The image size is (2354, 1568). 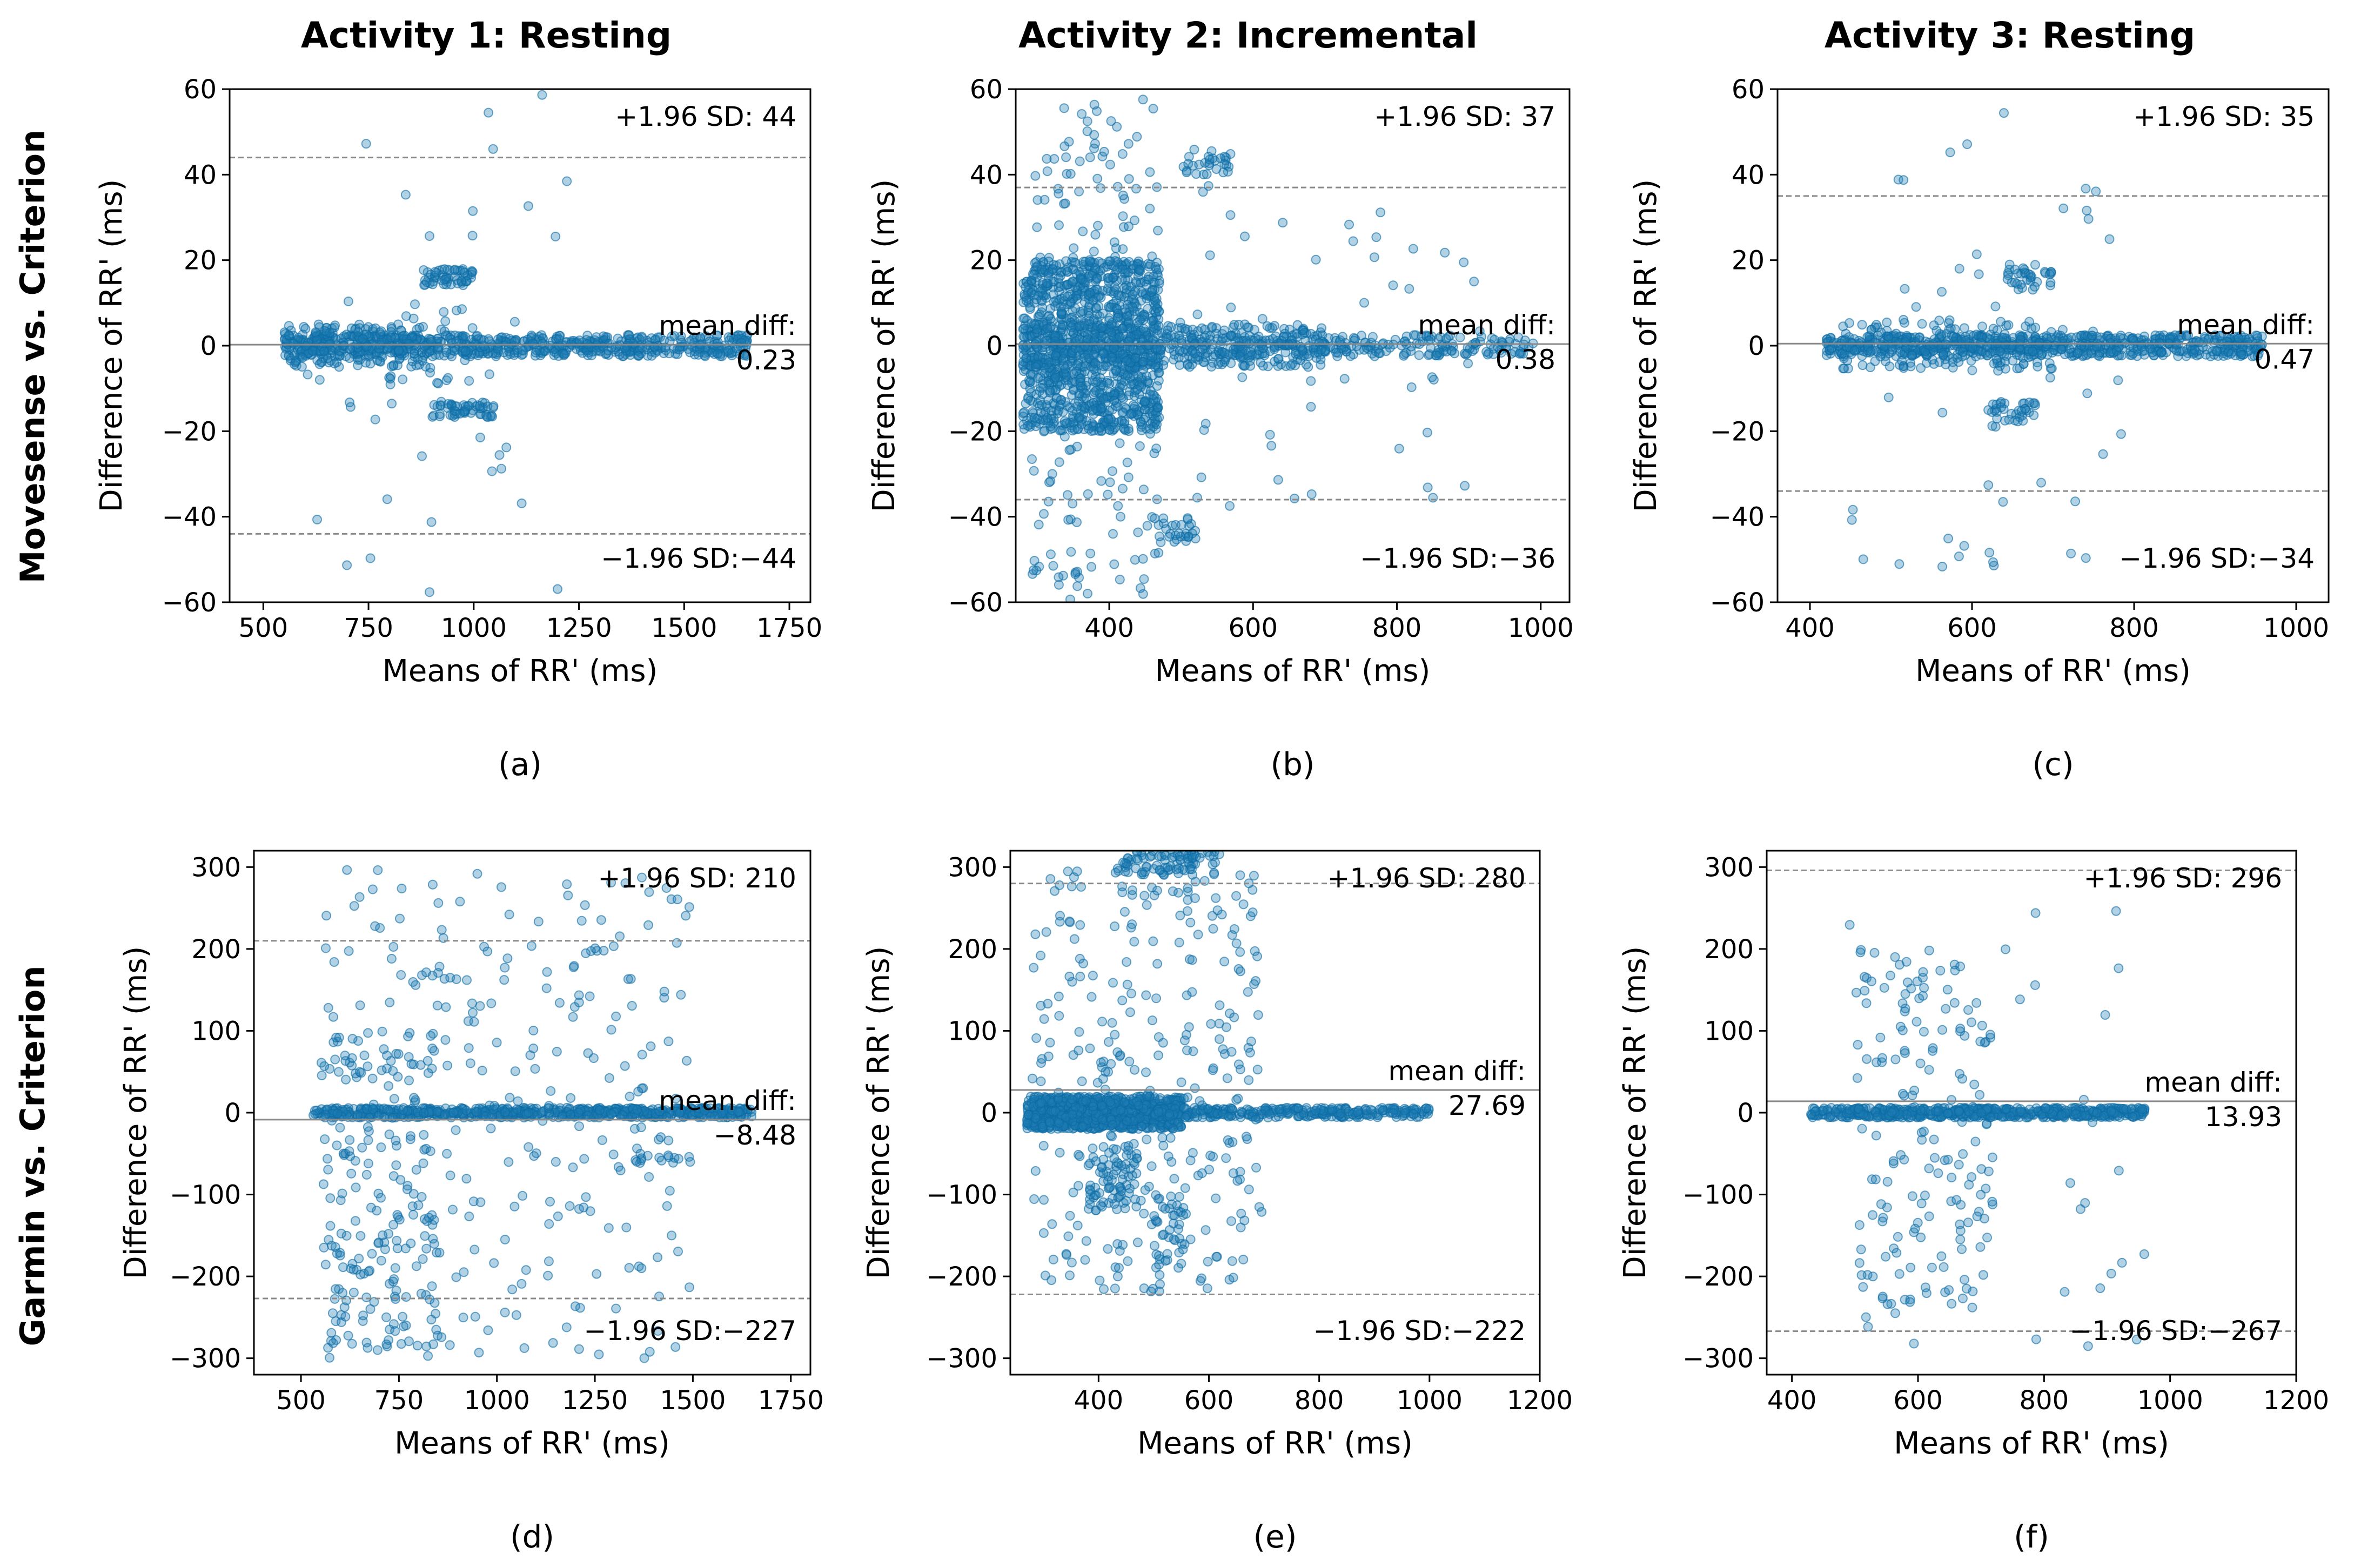 I want to click on y-tick-label: 0, so click(x=209, y=346).